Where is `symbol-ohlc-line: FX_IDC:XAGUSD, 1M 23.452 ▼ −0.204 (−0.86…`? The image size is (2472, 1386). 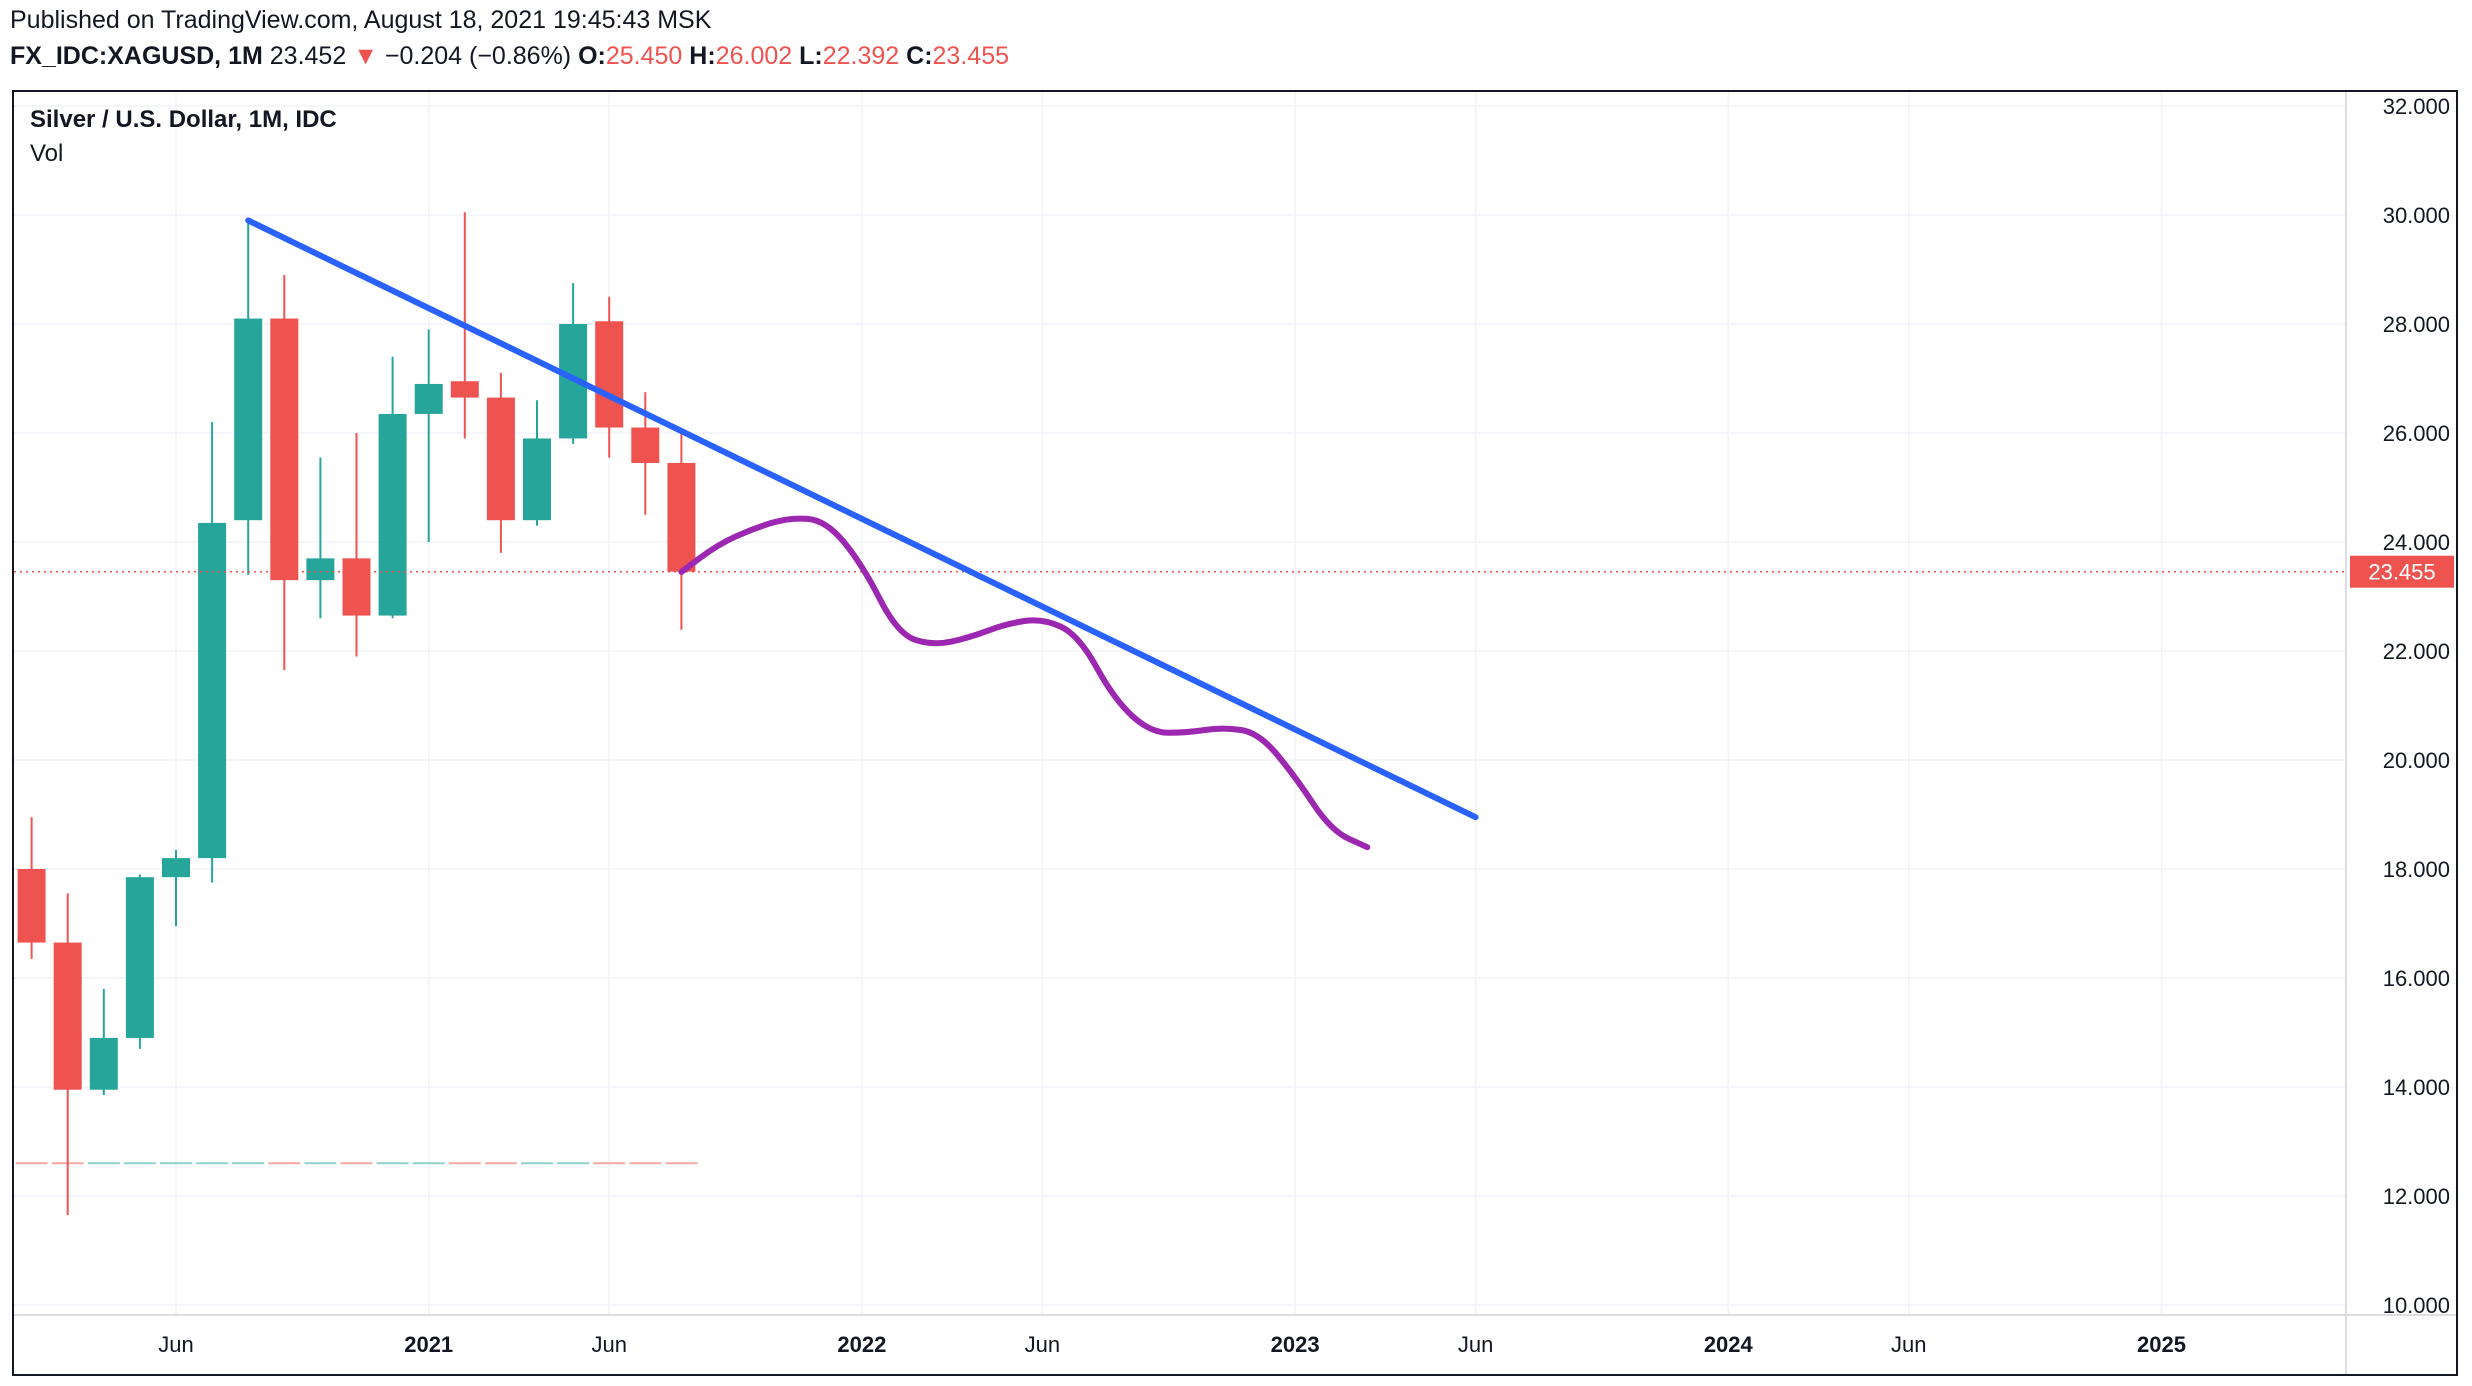 symbol-ohlc-line: FX_IDC:XAGUSD, 1M 23.452 ▼ −0.204 (−0.86… is located at coordinates (509, 56).